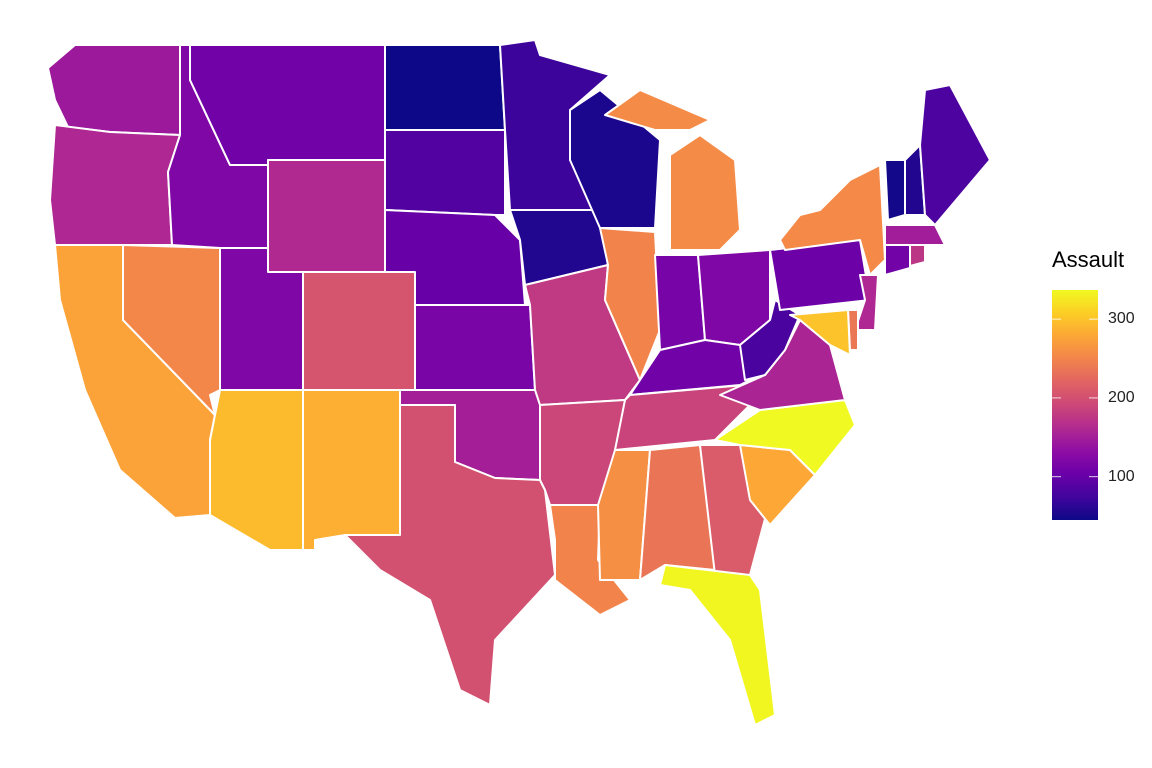  Describe the element at coordinates (1075, 398) in the screenshot. I see `legend-ticks` at that location.